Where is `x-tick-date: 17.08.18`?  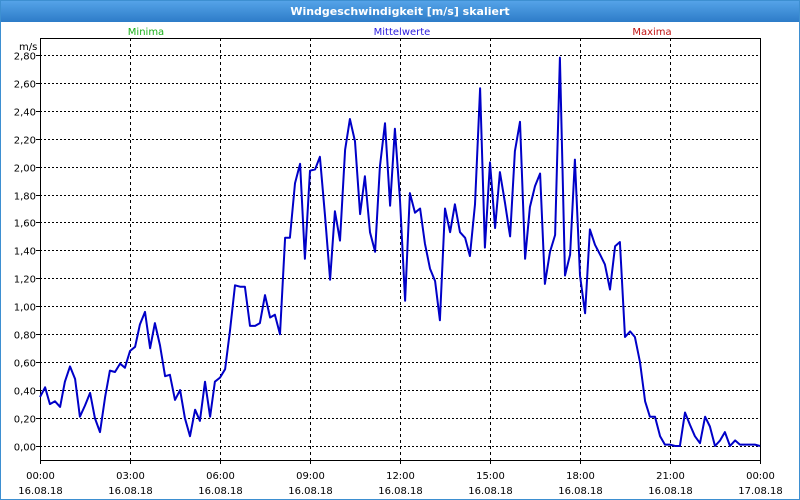
x-tick-date: 17.08.18 is located at coordinates (760, 491).